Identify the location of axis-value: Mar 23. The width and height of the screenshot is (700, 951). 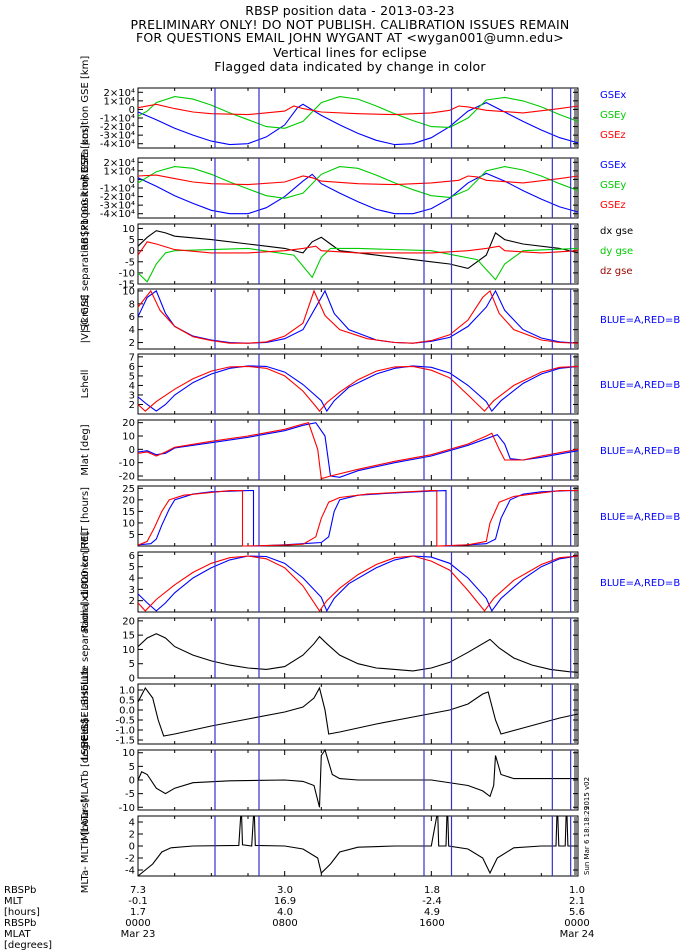
(138, 934).